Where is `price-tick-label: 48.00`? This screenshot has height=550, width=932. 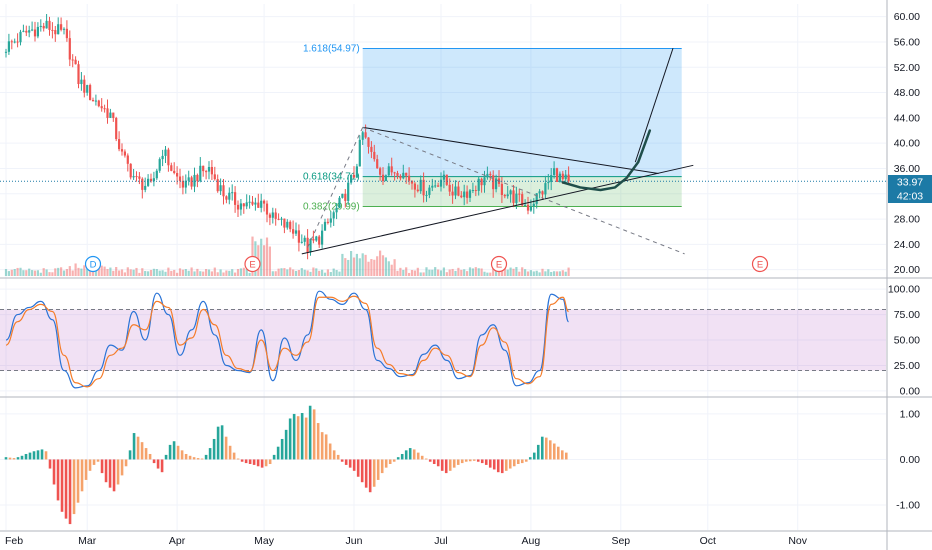 price-tick-label: 48.00 is located at coordinates (907, 93).